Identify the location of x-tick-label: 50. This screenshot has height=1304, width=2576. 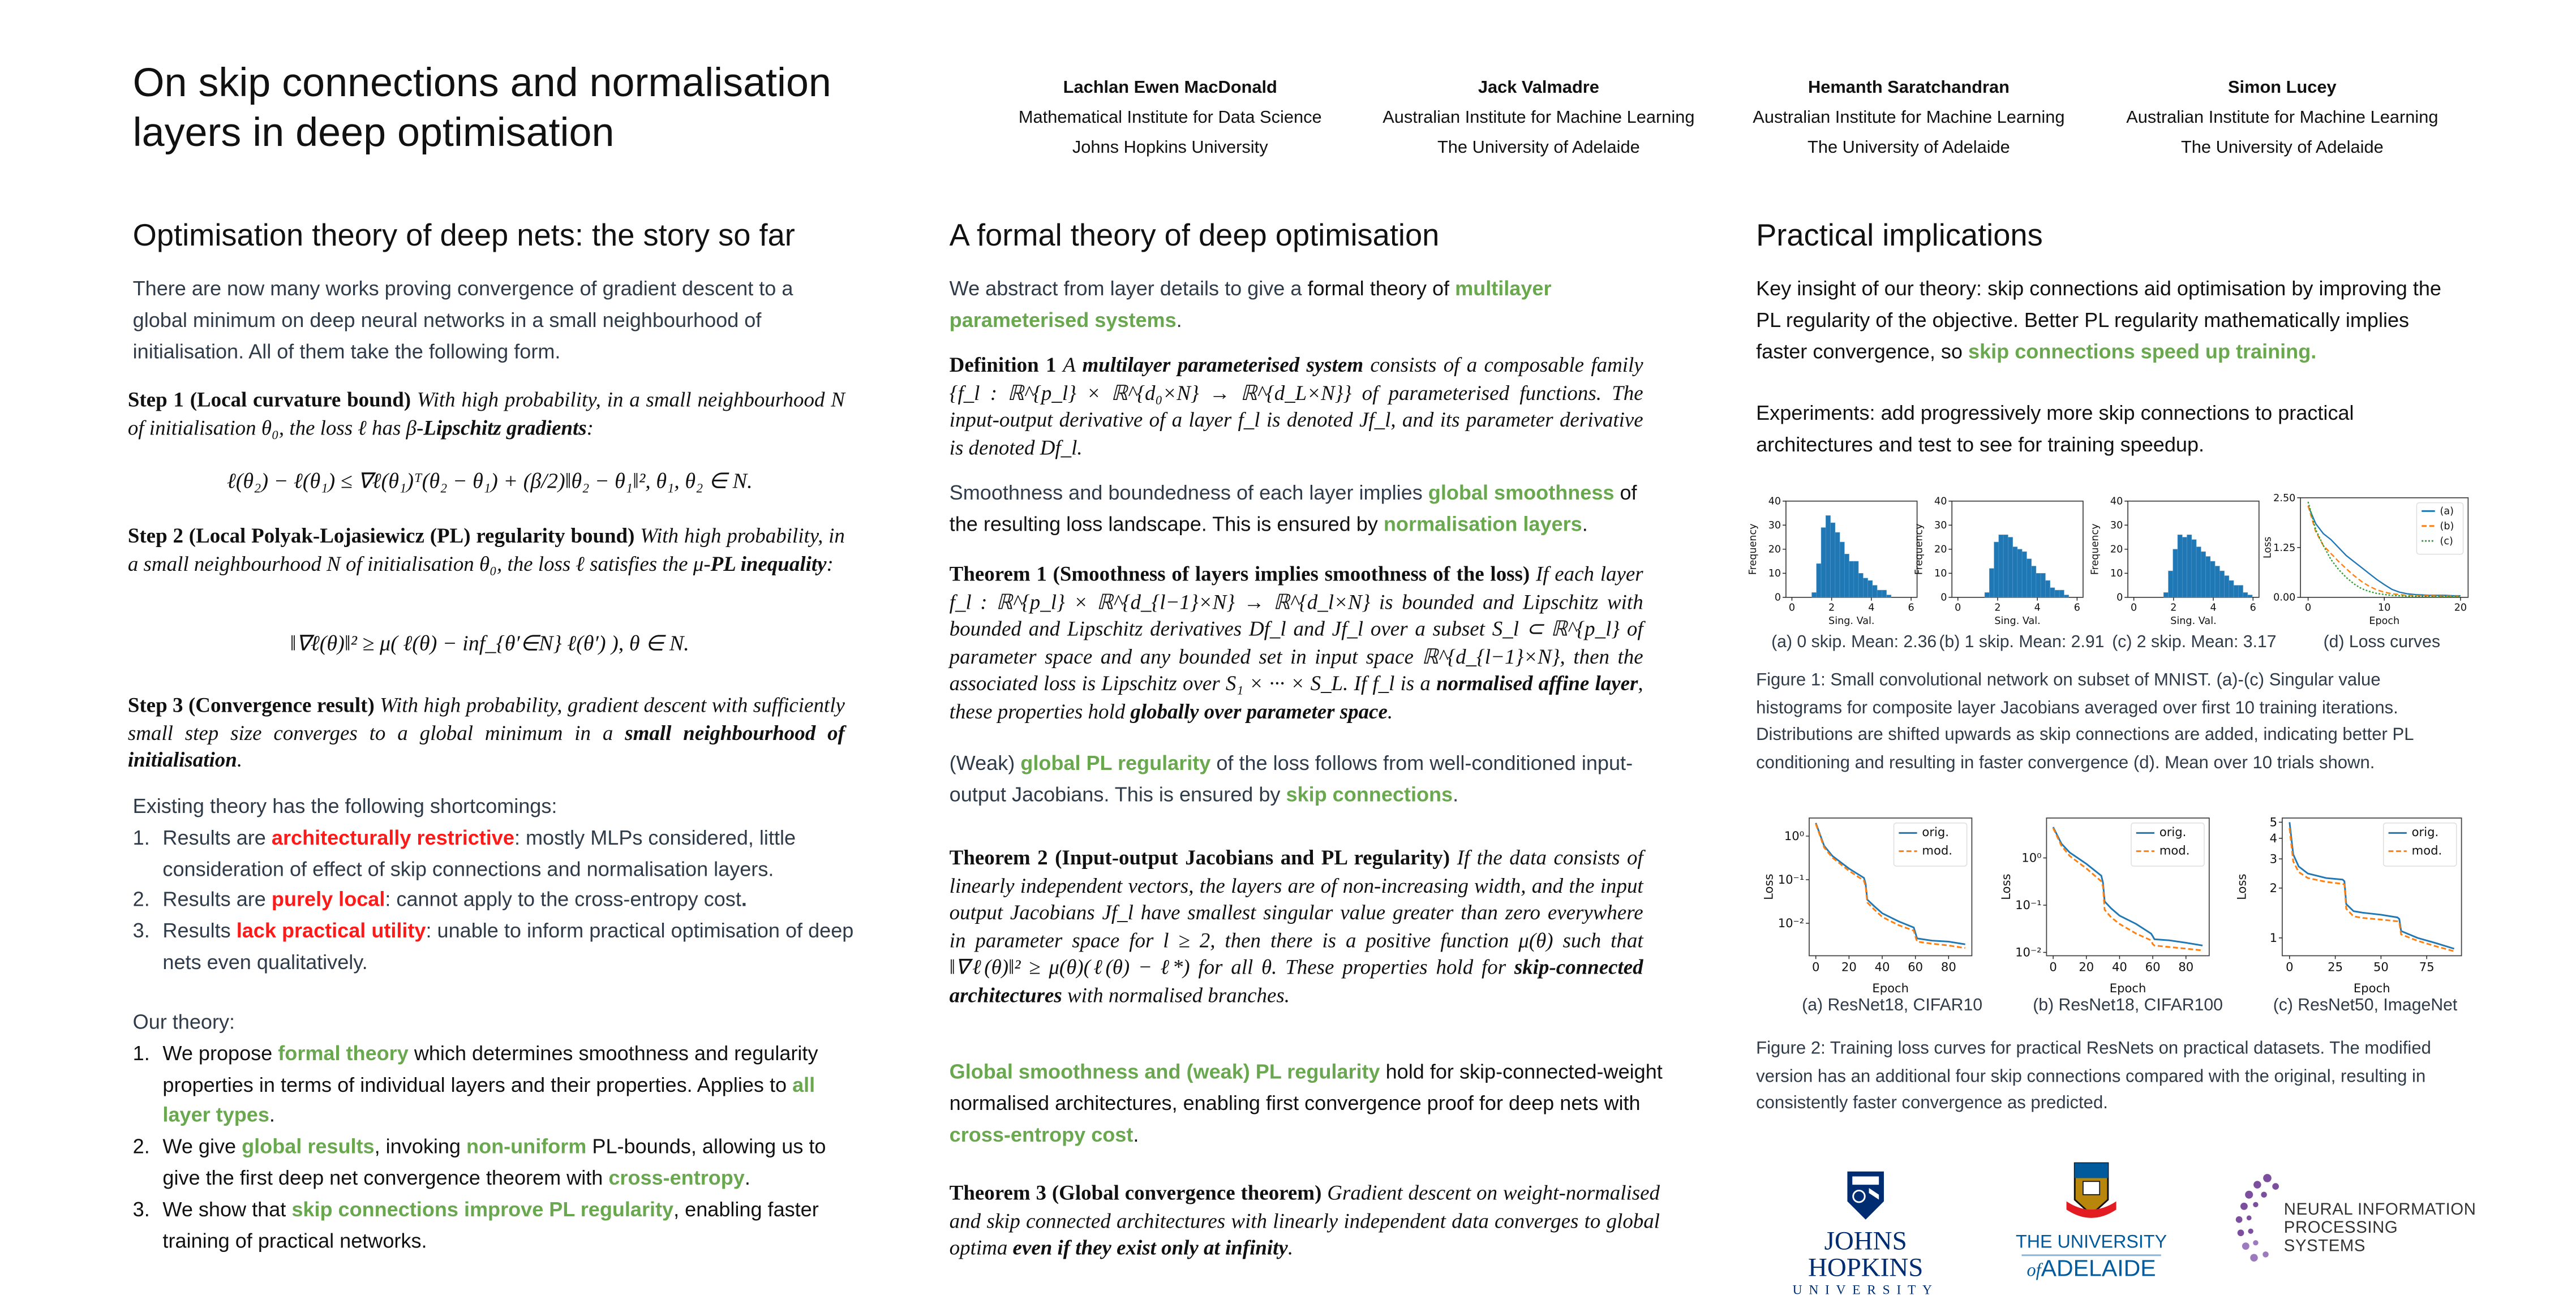
(2381, 966).